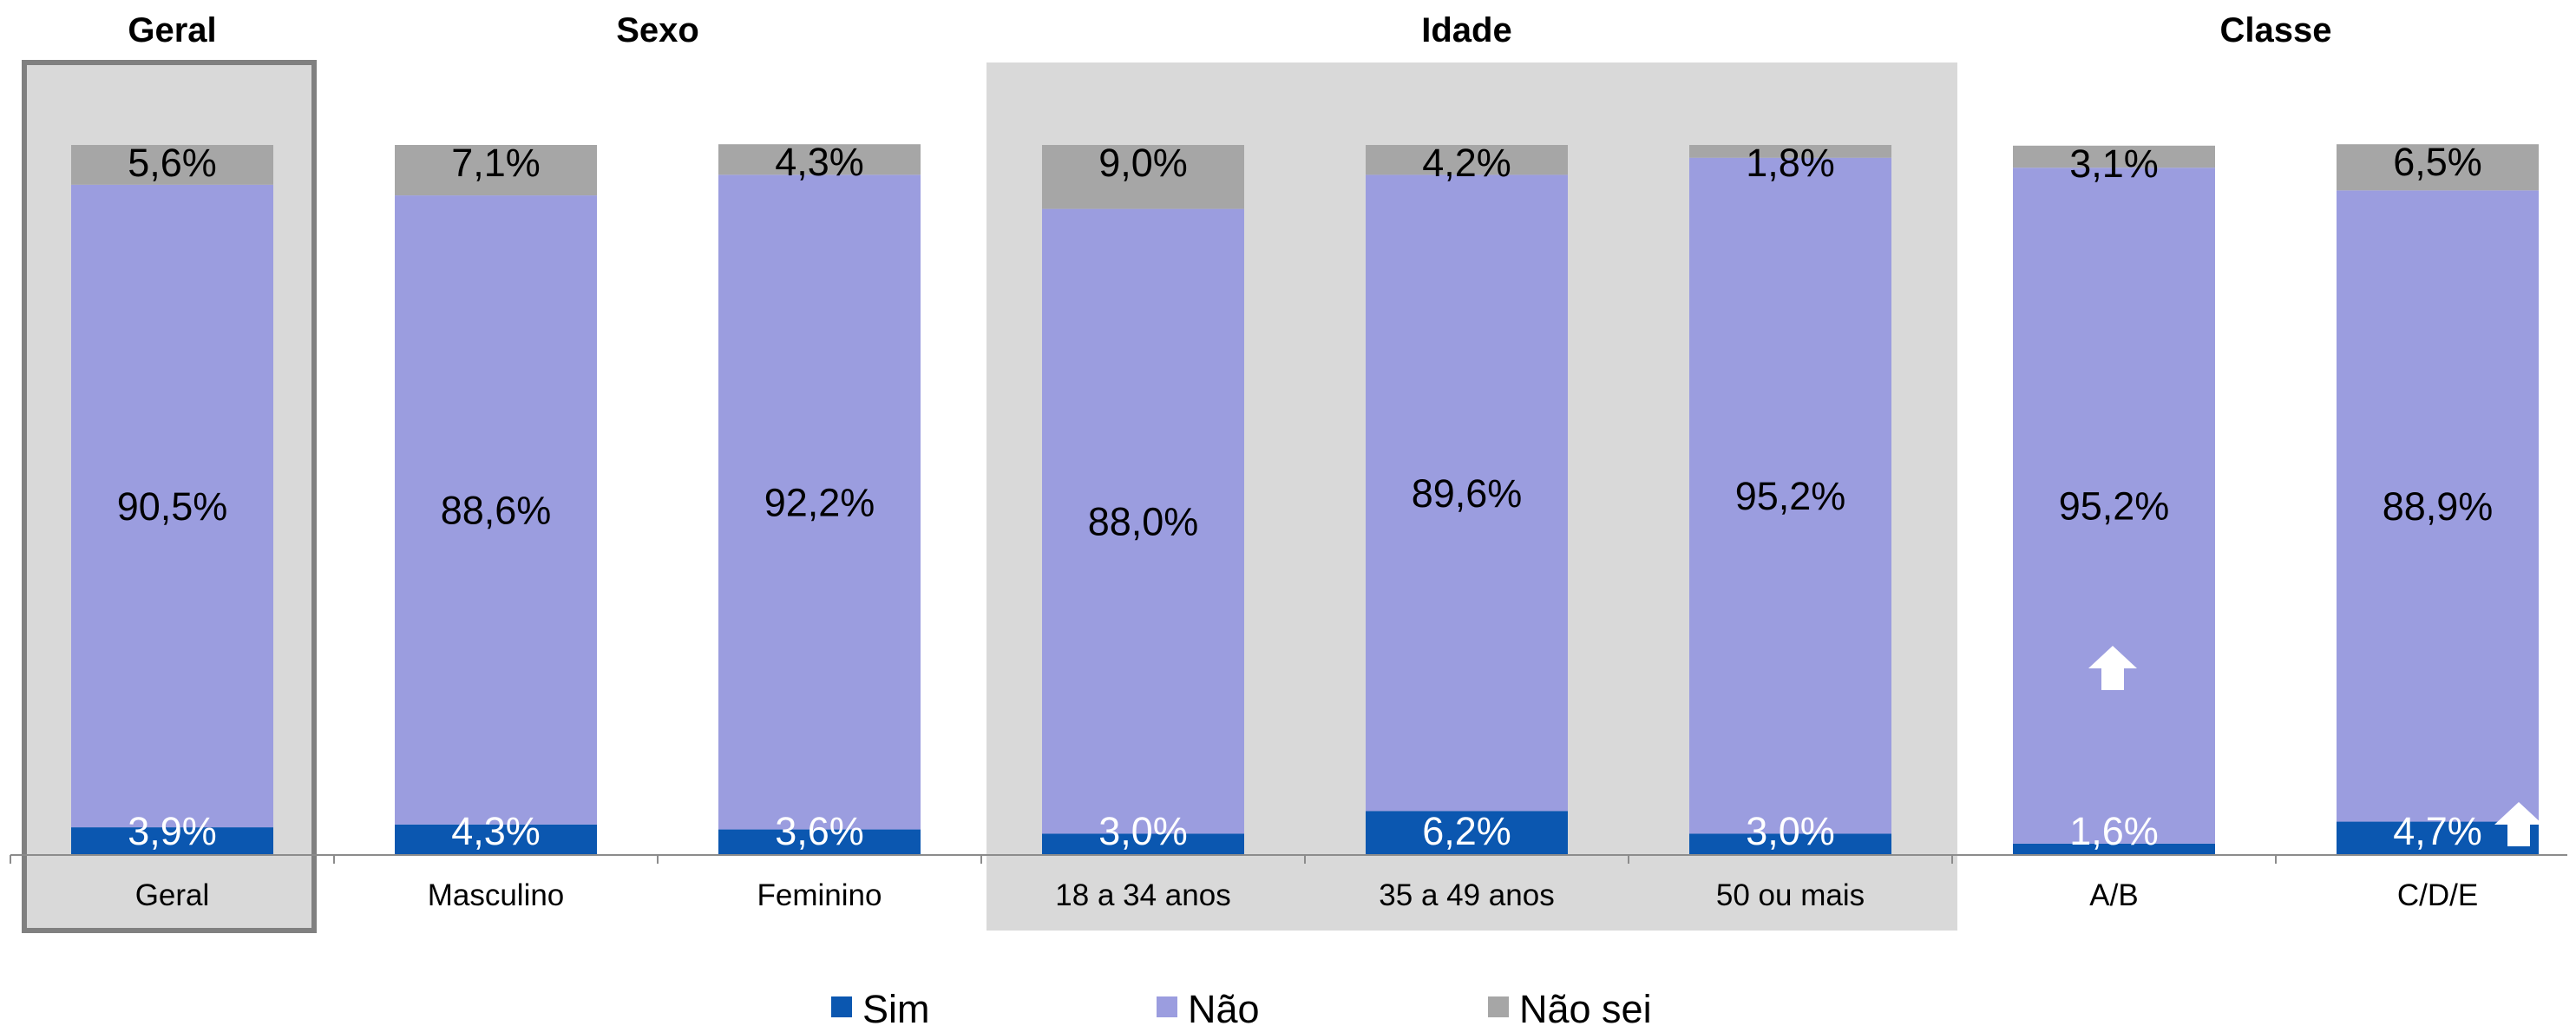 The width and height of the screenshot is (2576, 1026). I want to click on data-label-sim-18-a-34-anos: 3,0%, so click(1143, 831).